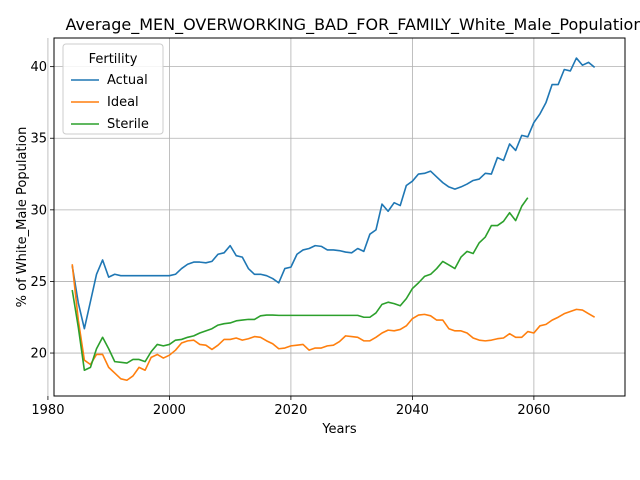 This screenshot has width=640, height=480. I want to click on x-tick-label: 2060, so click(533, 410).